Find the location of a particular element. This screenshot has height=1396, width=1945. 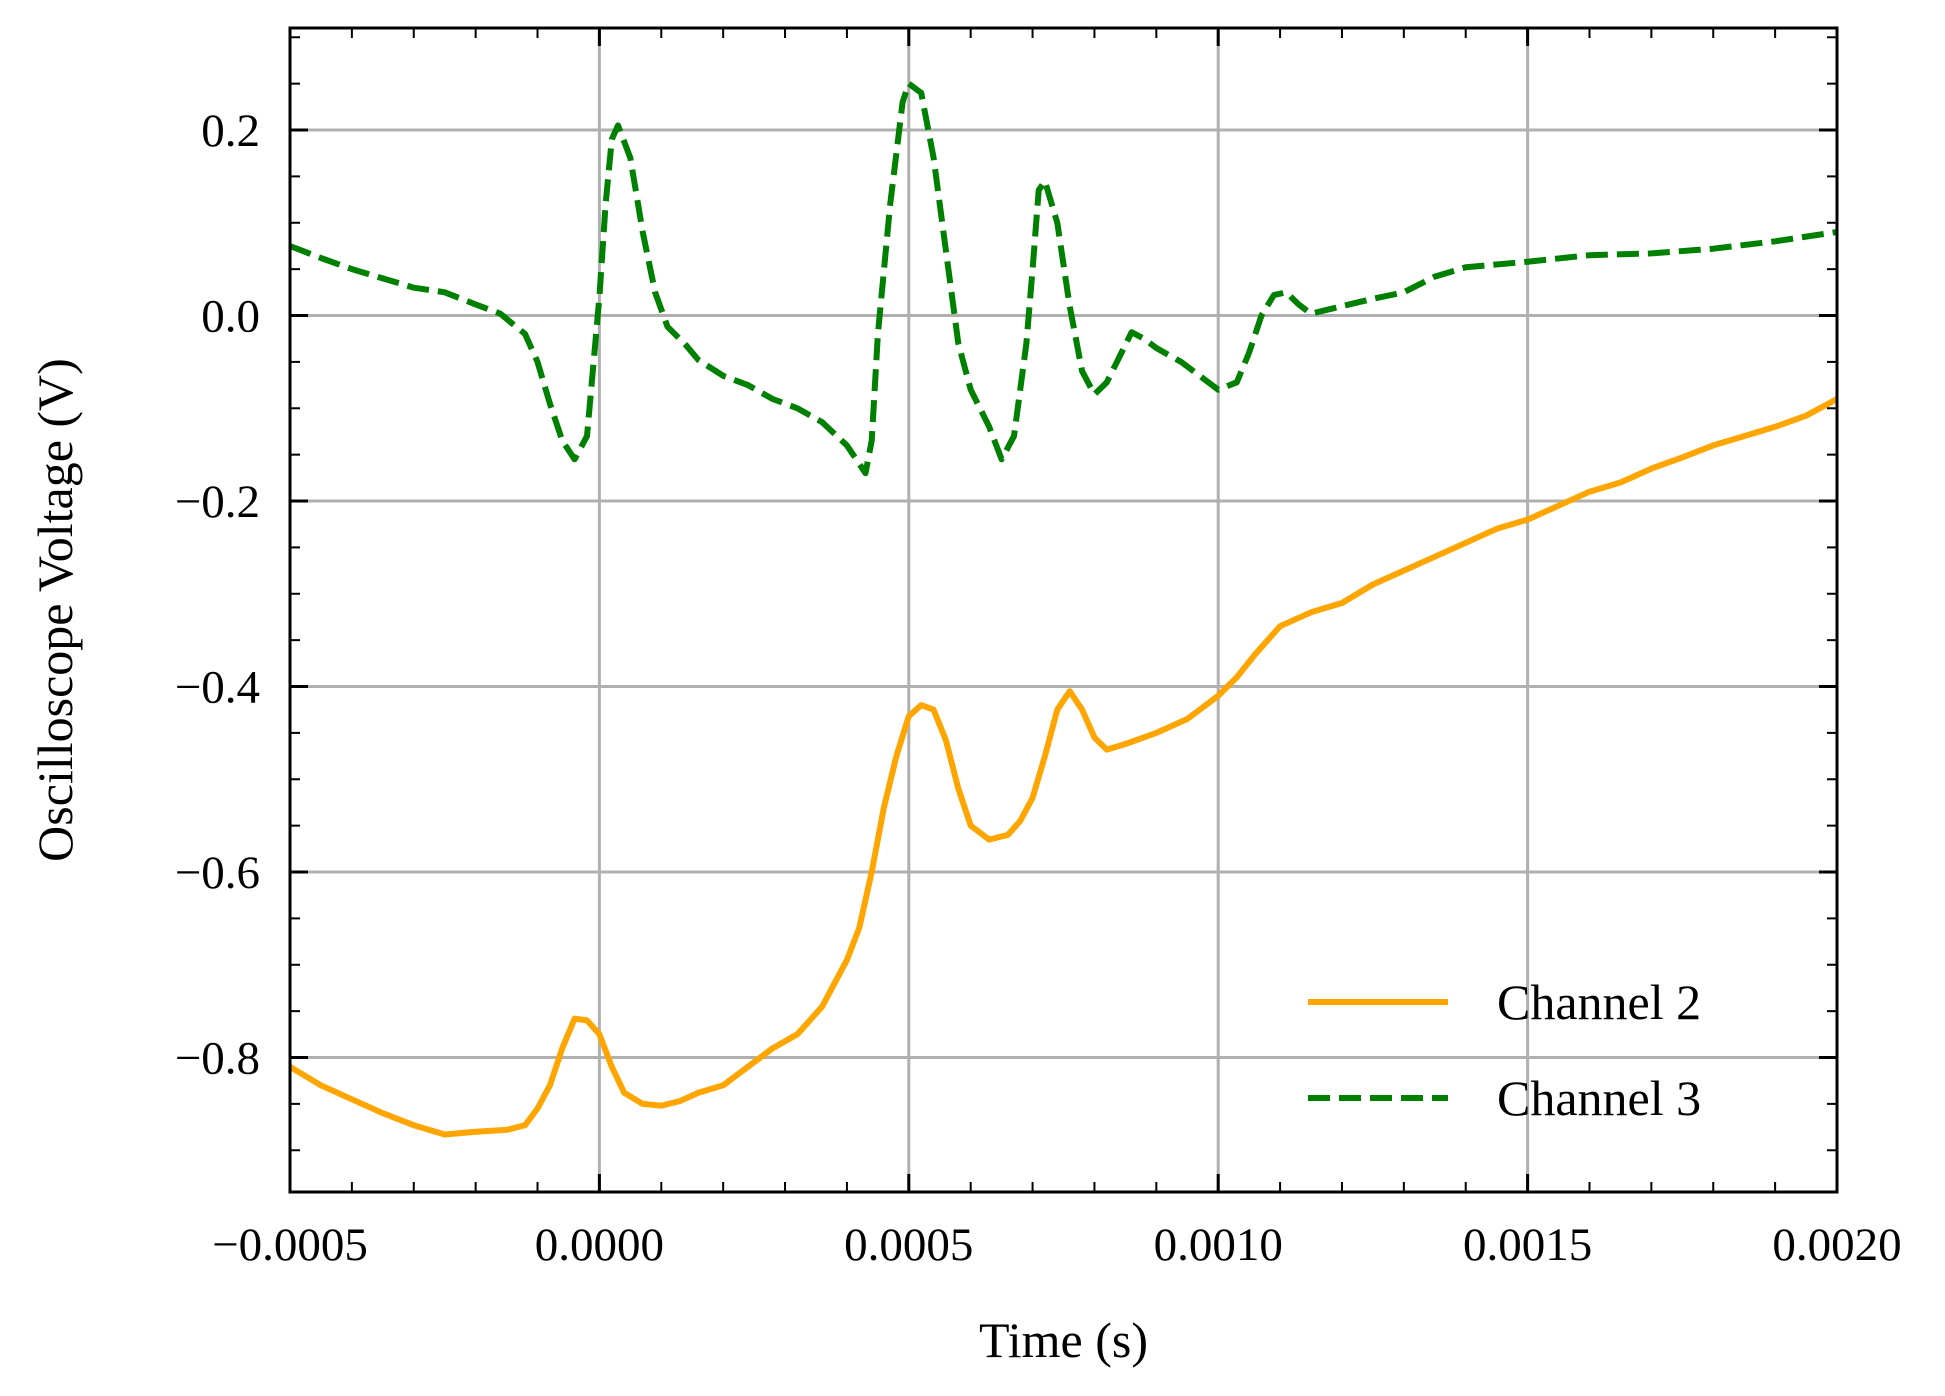

y-tick-label: −0.2 is located at coordinates (217, 502).